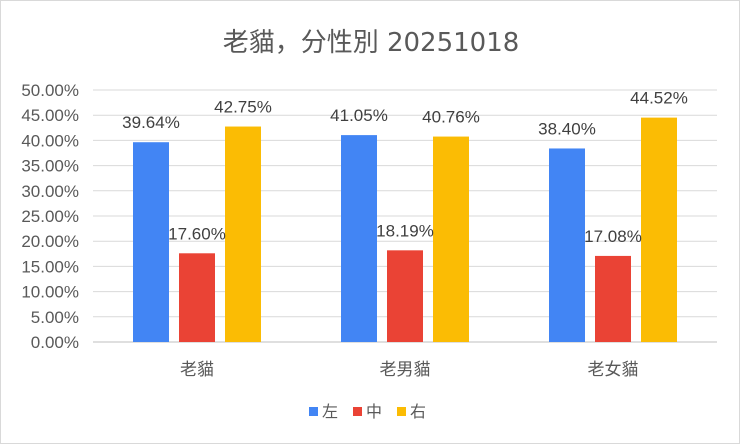 The image size is (740, 444). Describe the element at coordinates (659, 98) in the screenshot. I see `data-label: 44.52%` at that location.